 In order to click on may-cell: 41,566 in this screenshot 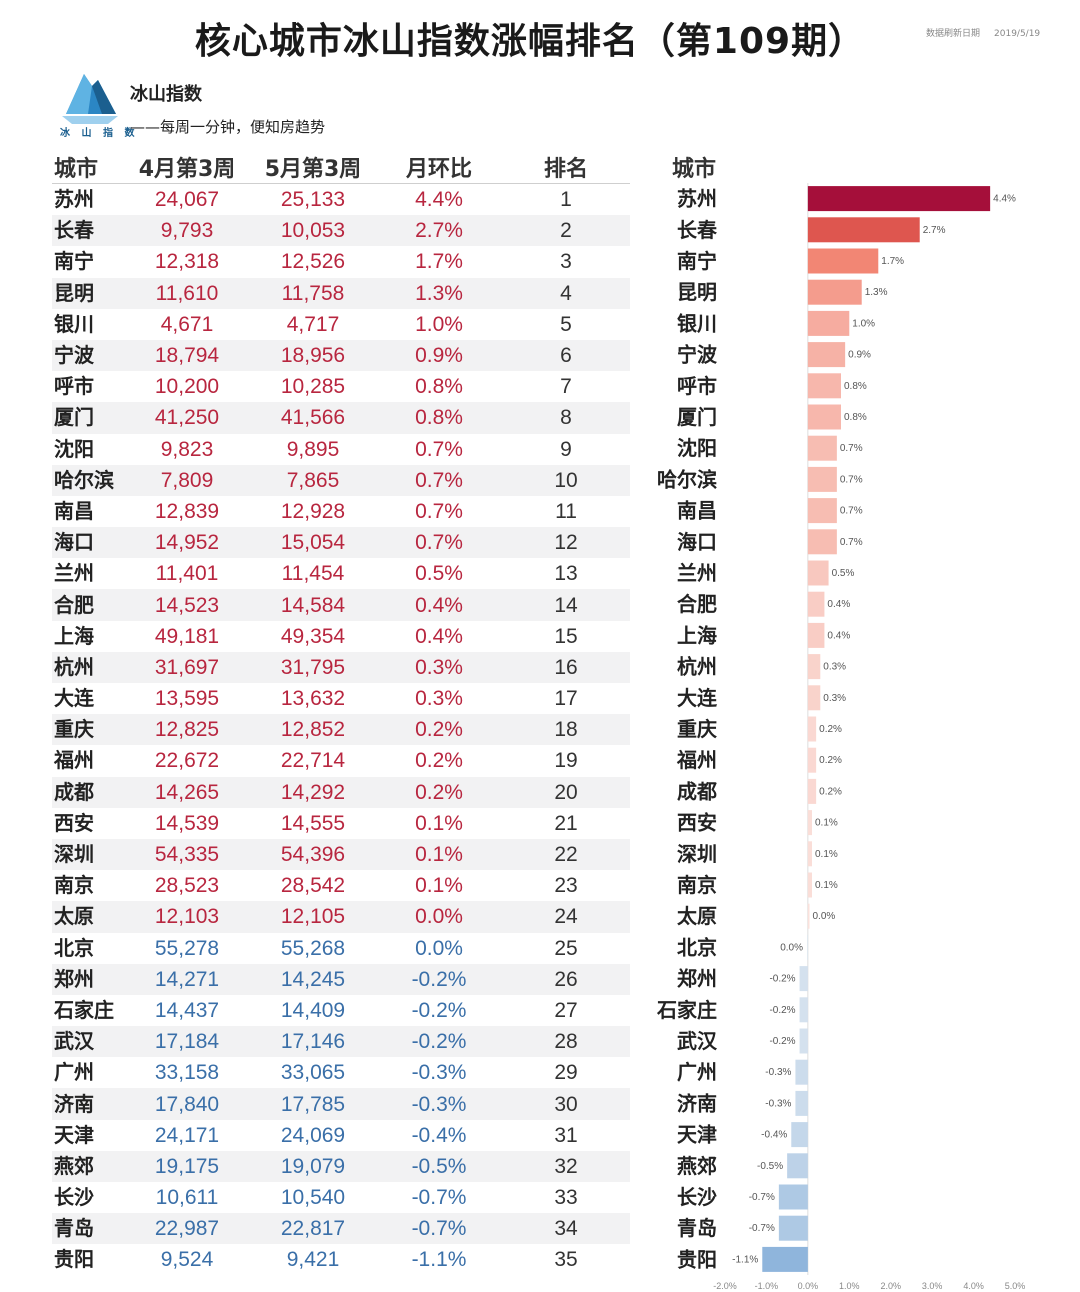, I will do `click(313, 418)`.